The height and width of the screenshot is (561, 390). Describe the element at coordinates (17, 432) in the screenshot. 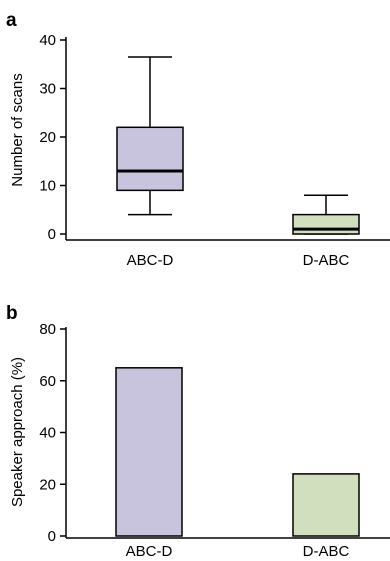

I see `panel-b-y-axis-label: Speaker approach (%)` at that location.